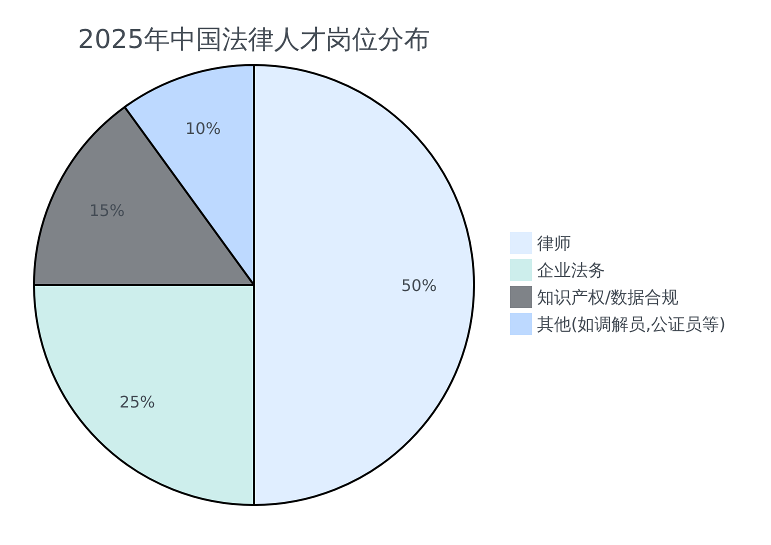 The width and height of the screenshot is (771, 545). I want to click on data-label: 15%, so click(107, 210).